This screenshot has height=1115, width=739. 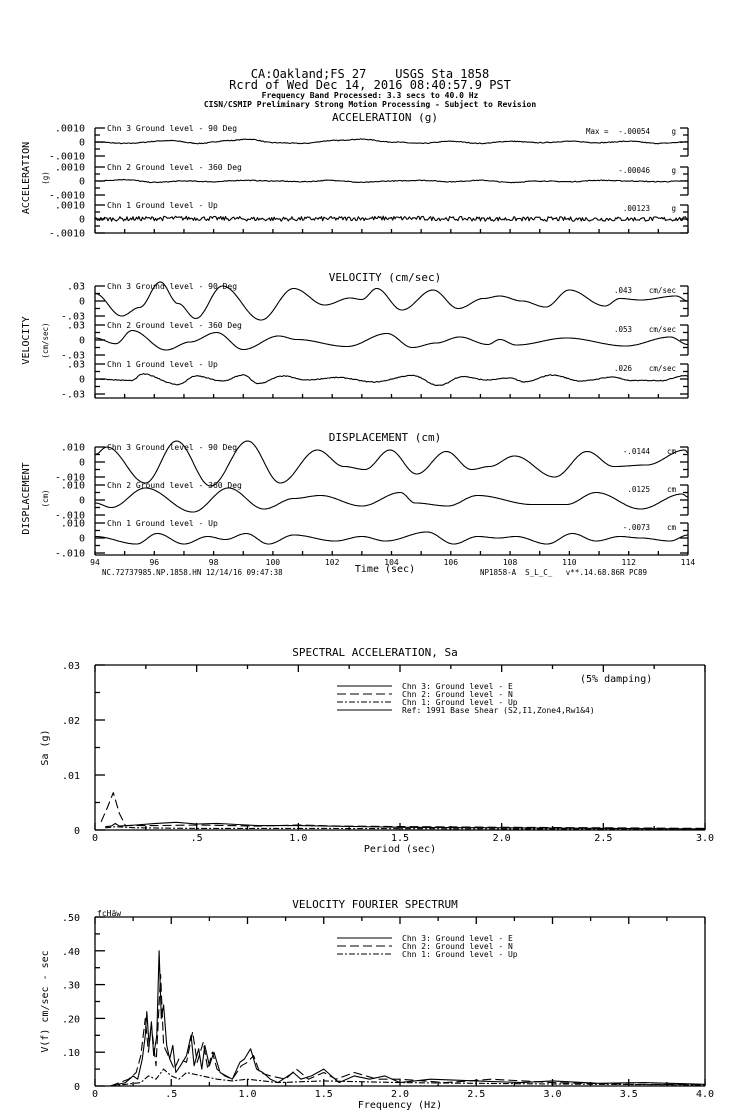 What do you see at coordinates (616, 679) in the screenshot?
I see `damping-note: (5% damping)` at bounding box center [616, 679].